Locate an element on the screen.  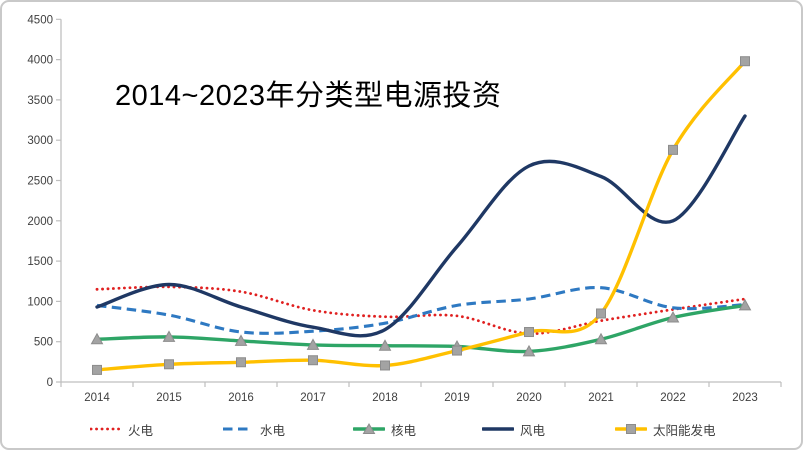
y-tick-label: 2000 is located at coordinates (40, 222).